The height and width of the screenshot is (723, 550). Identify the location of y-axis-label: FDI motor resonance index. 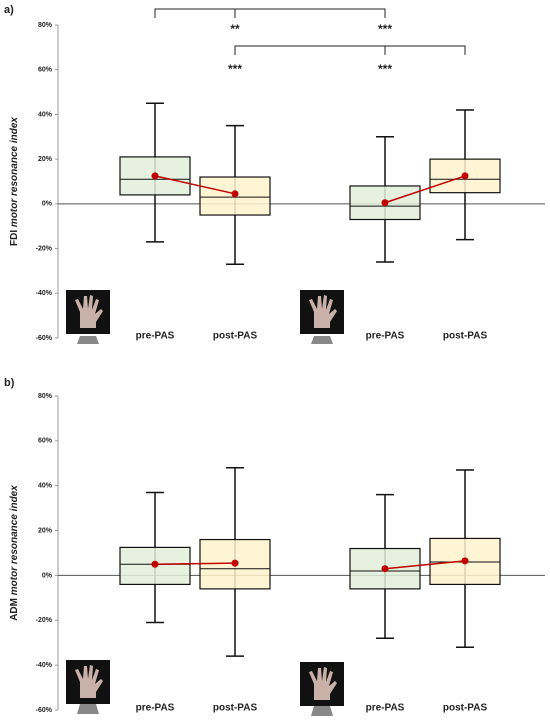
(14, 181).